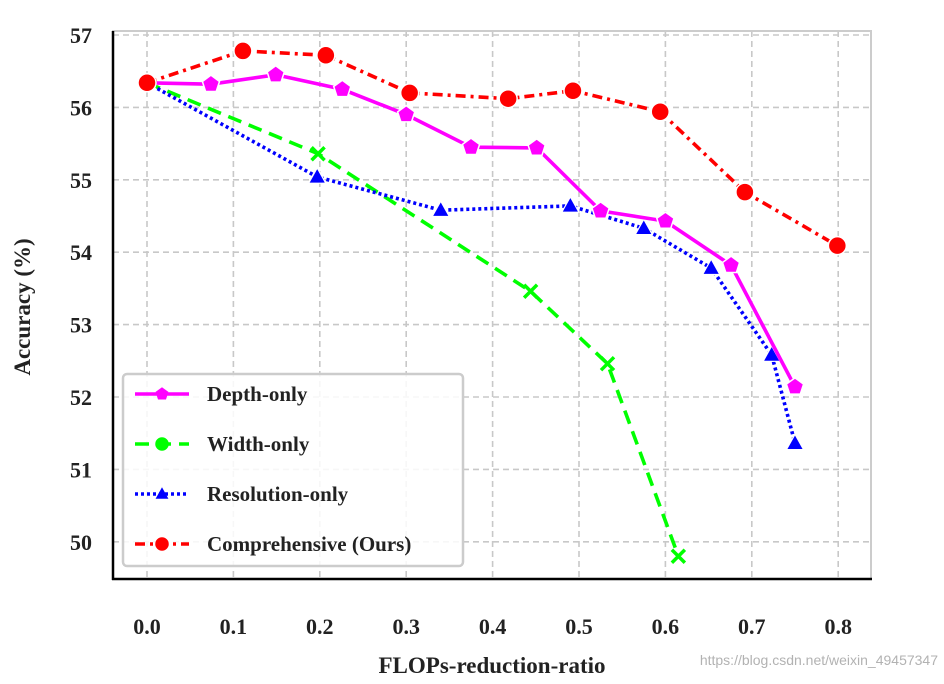  I want to click on y-tick-label: 51, so click(81, 469).